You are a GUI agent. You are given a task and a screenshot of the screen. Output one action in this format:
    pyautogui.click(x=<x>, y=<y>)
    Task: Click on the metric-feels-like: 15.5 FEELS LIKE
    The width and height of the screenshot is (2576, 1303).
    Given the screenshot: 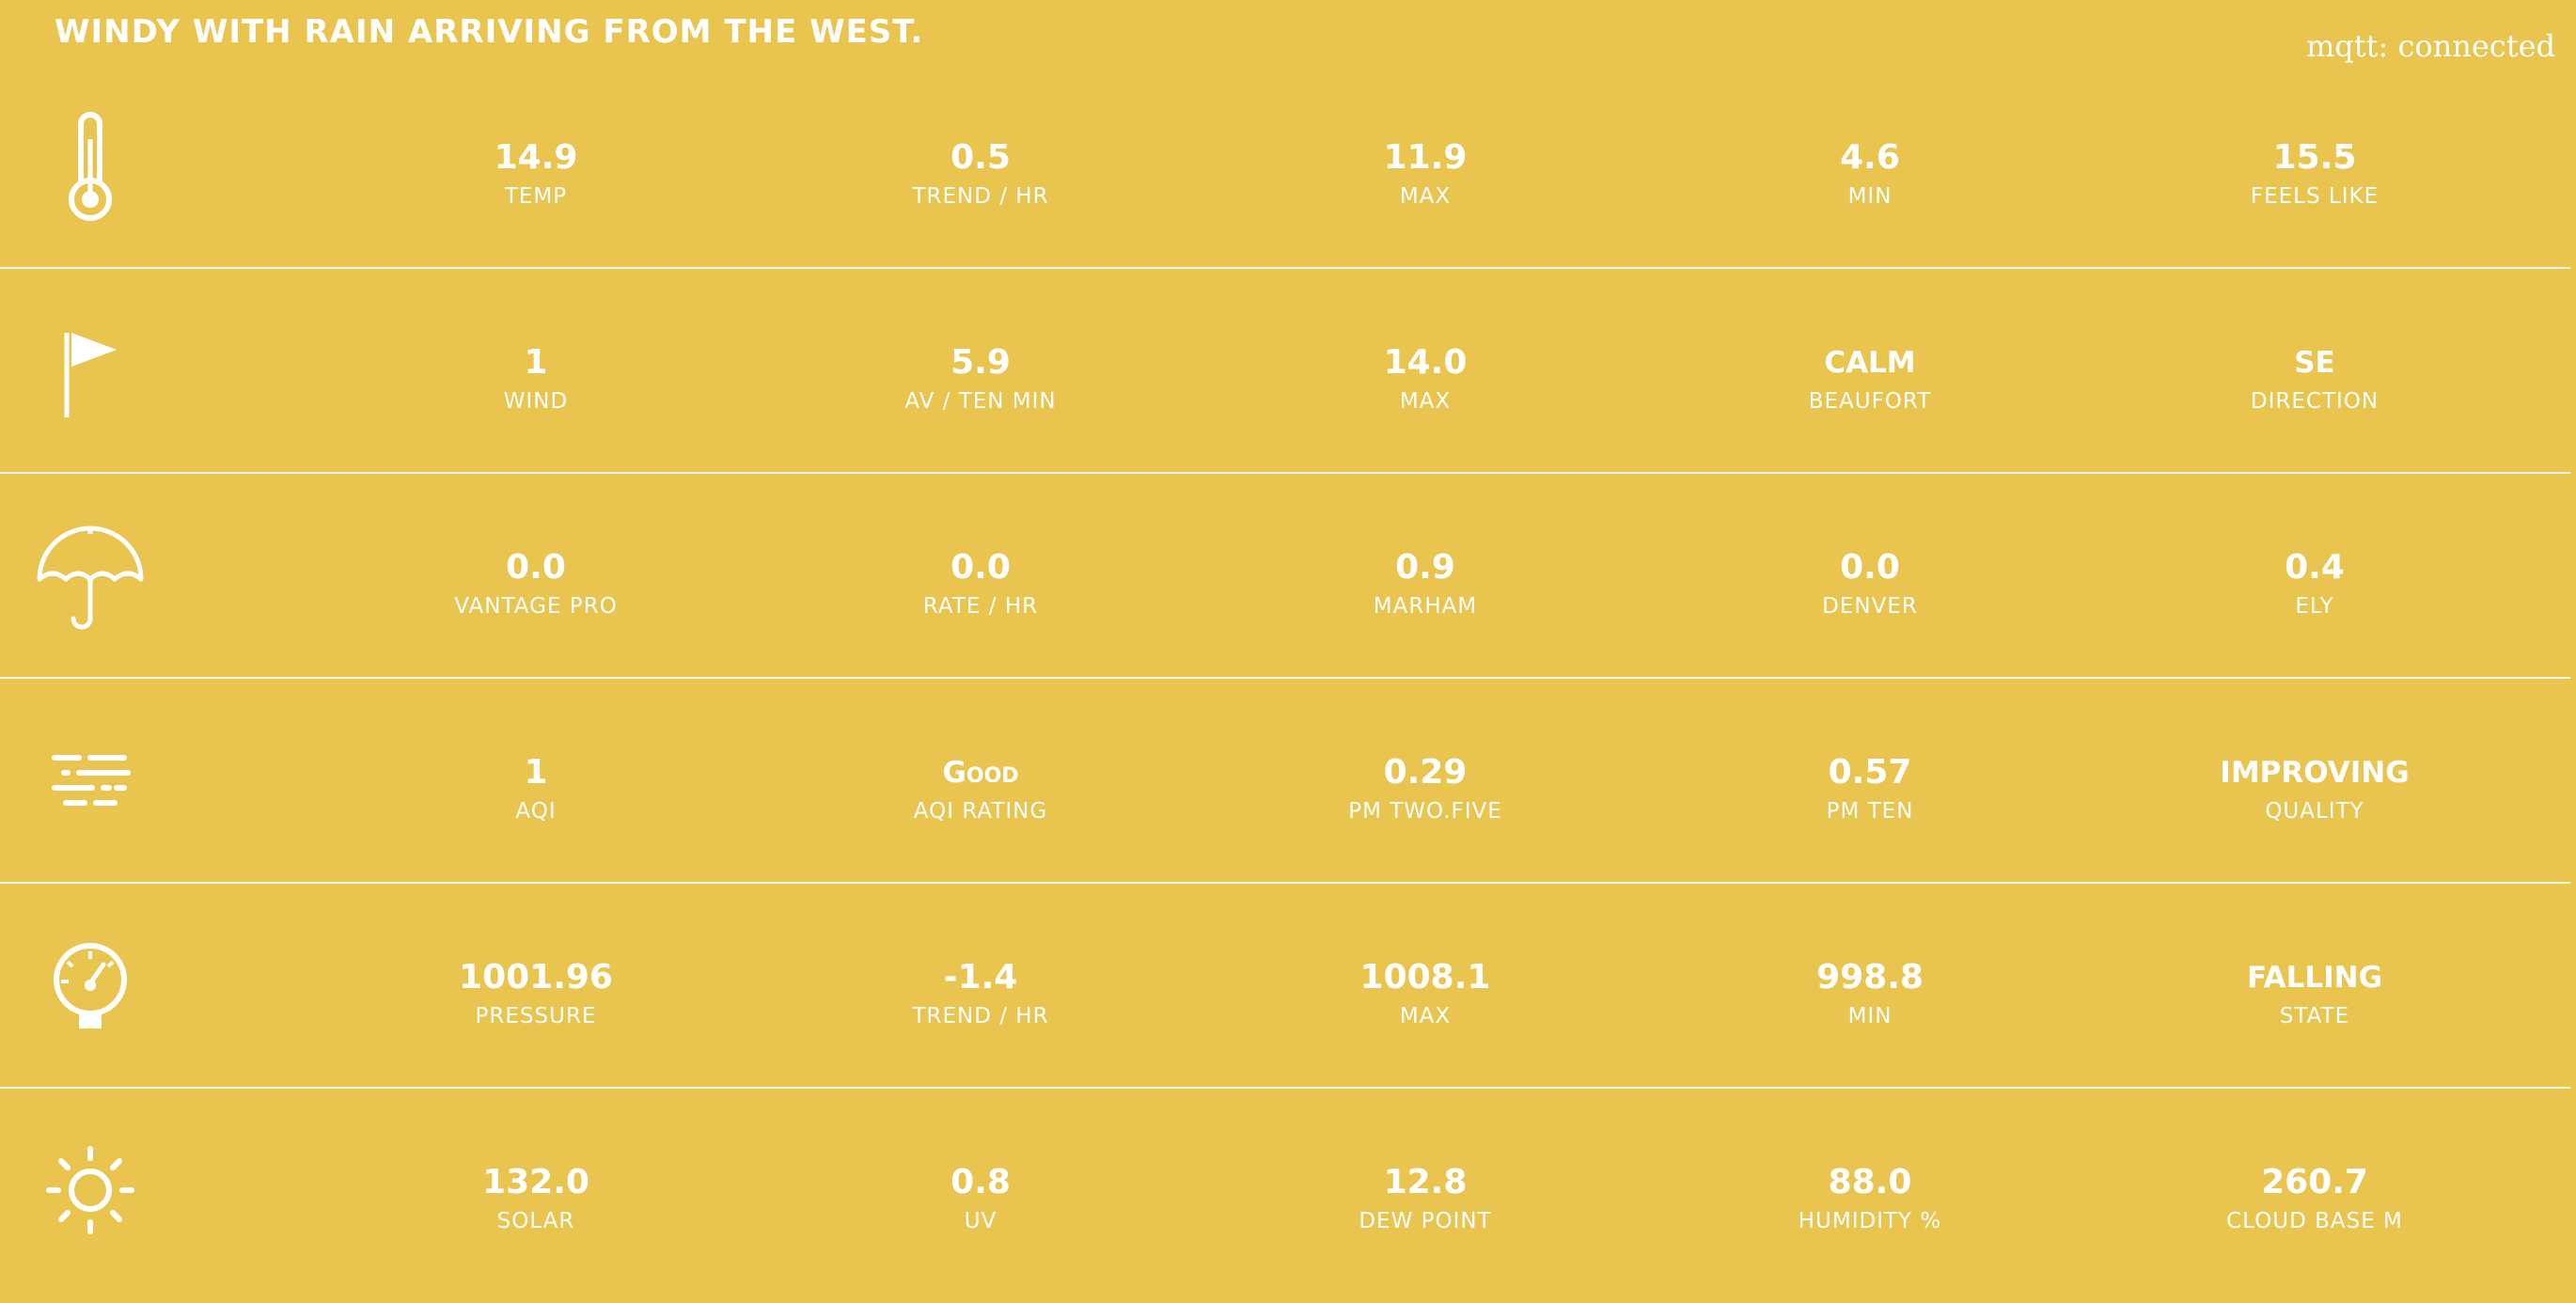 What is the action you would take?
    pyautogui.click(x=2315, y=174)
    